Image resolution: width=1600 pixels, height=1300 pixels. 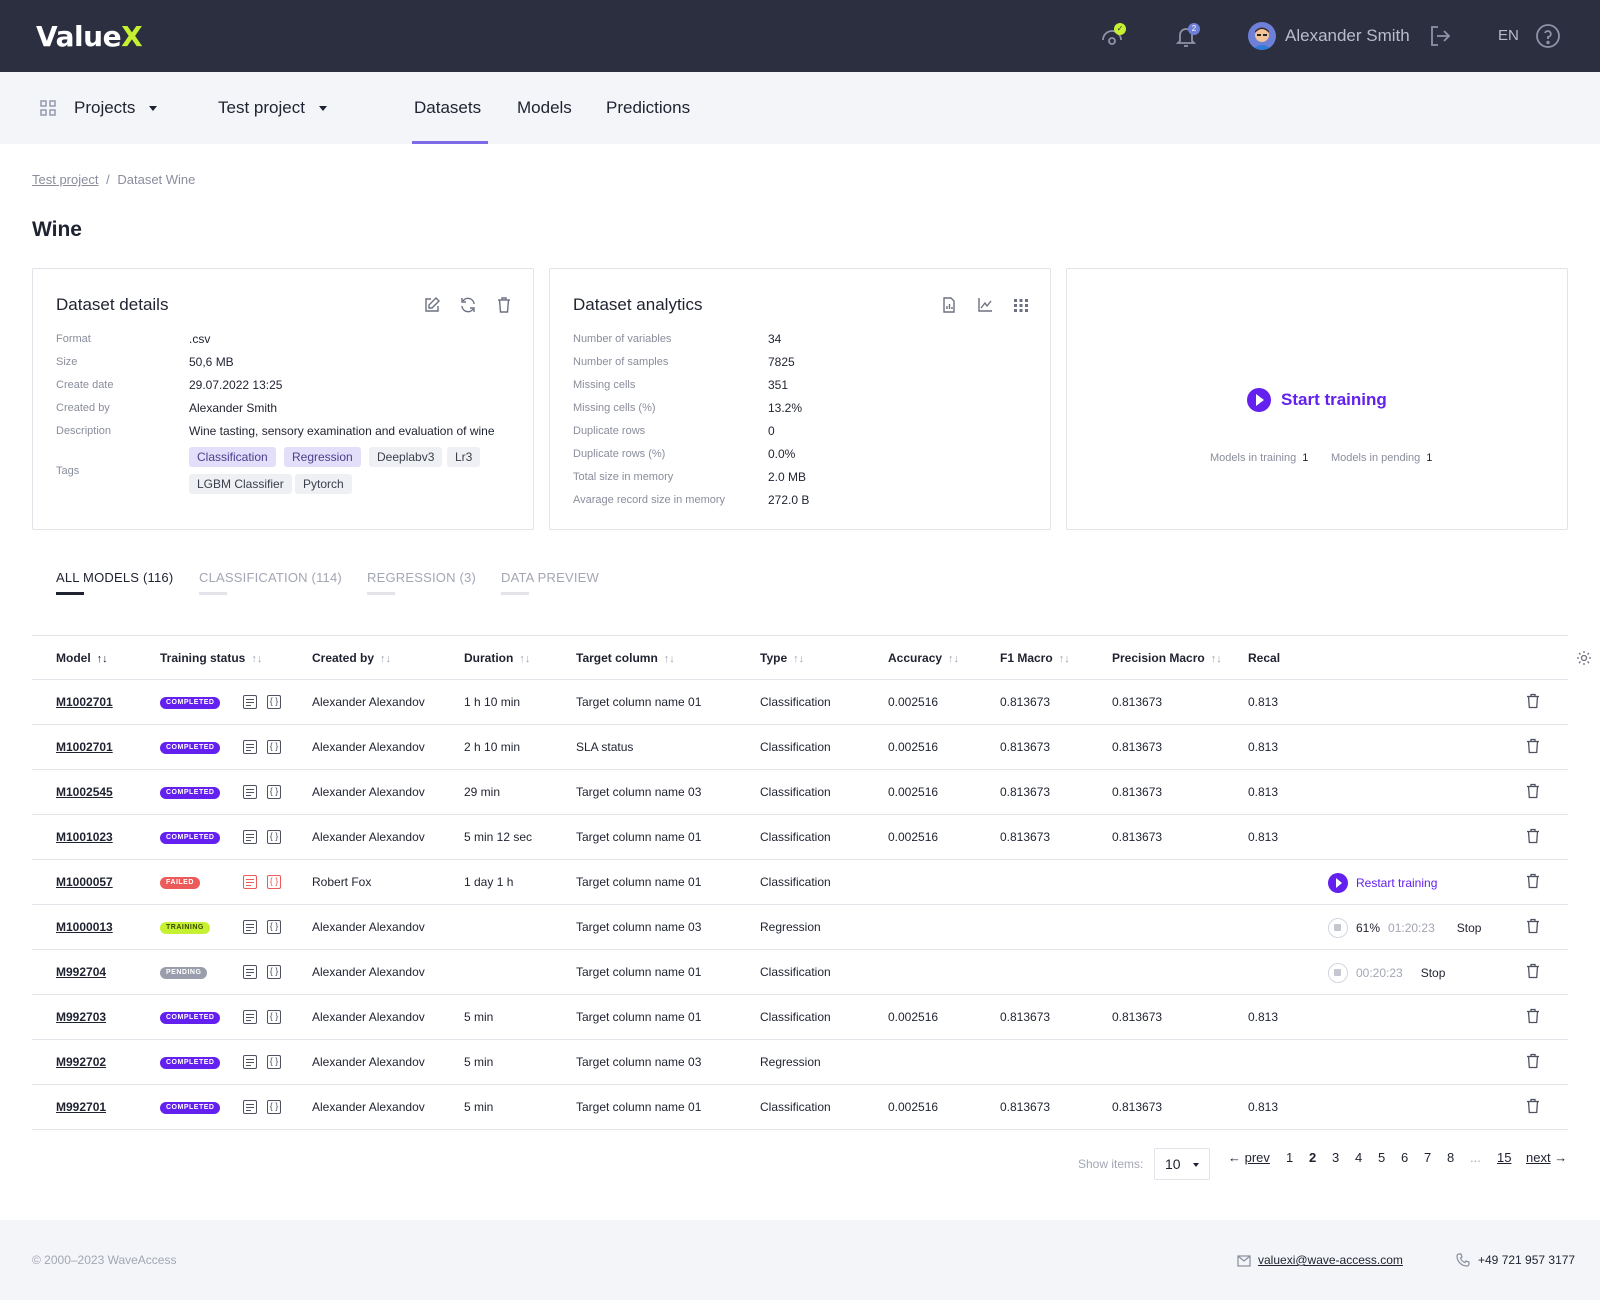 I want to click on tag: LGBM Classifier, so click(x=240, y=484).